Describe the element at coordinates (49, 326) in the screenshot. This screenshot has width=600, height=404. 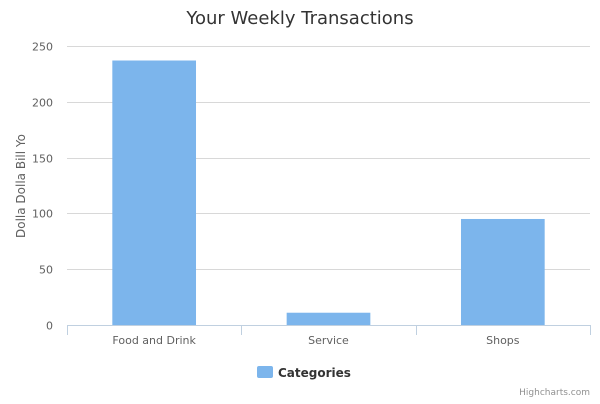
I see `y-tick-label: 0` at that location.